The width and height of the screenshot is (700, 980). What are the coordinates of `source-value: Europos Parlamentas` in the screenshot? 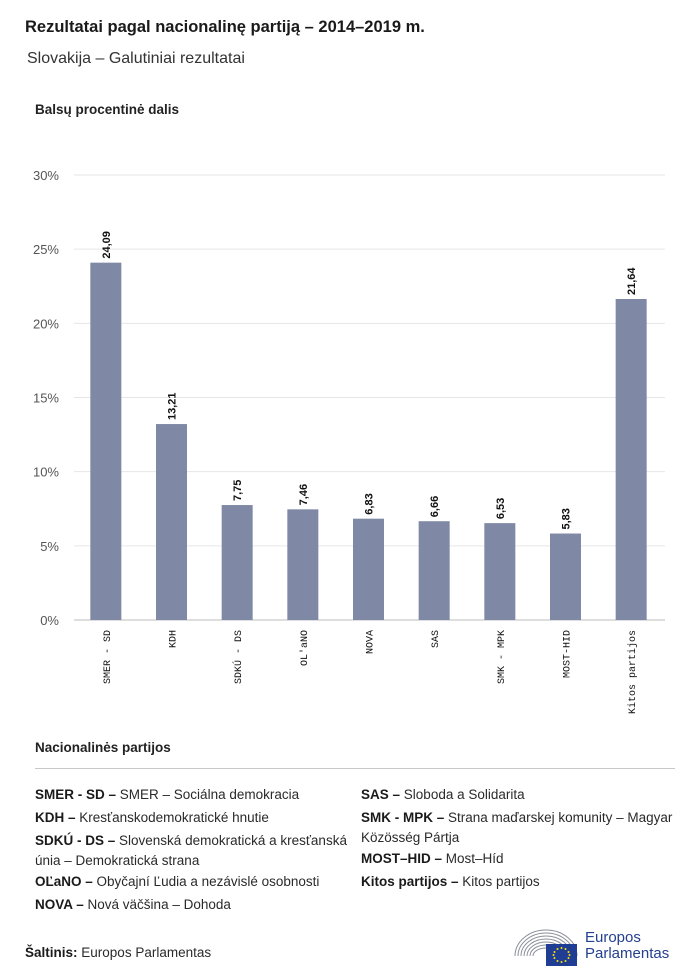 It's located at (146, 952).